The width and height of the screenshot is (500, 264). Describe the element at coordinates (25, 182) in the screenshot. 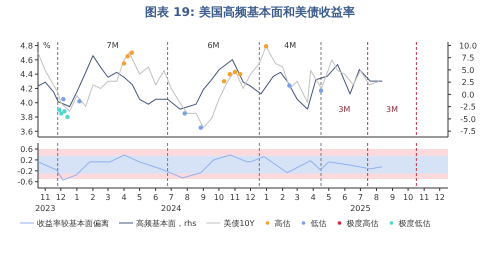

I see `y-tick-label: -0.6` at that location.